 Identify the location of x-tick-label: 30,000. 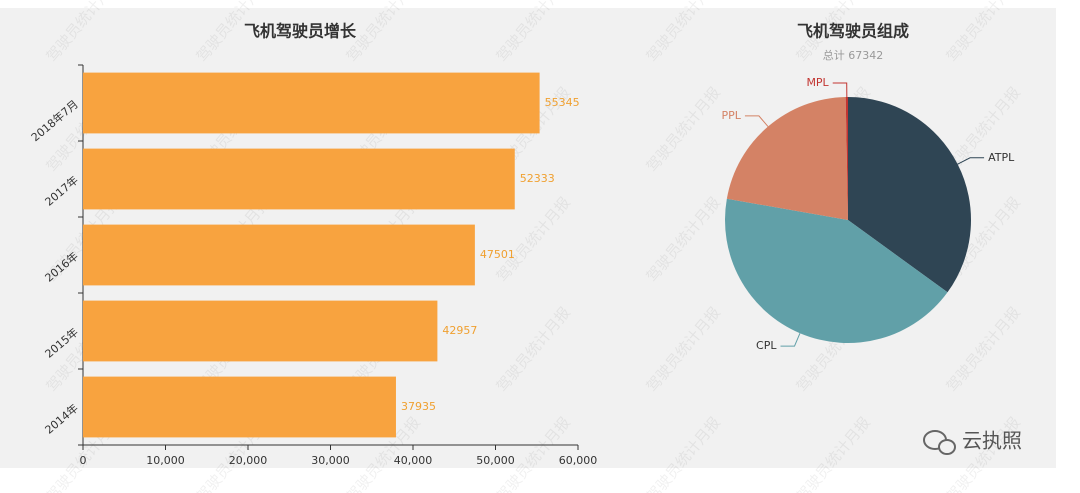
(330, 460).